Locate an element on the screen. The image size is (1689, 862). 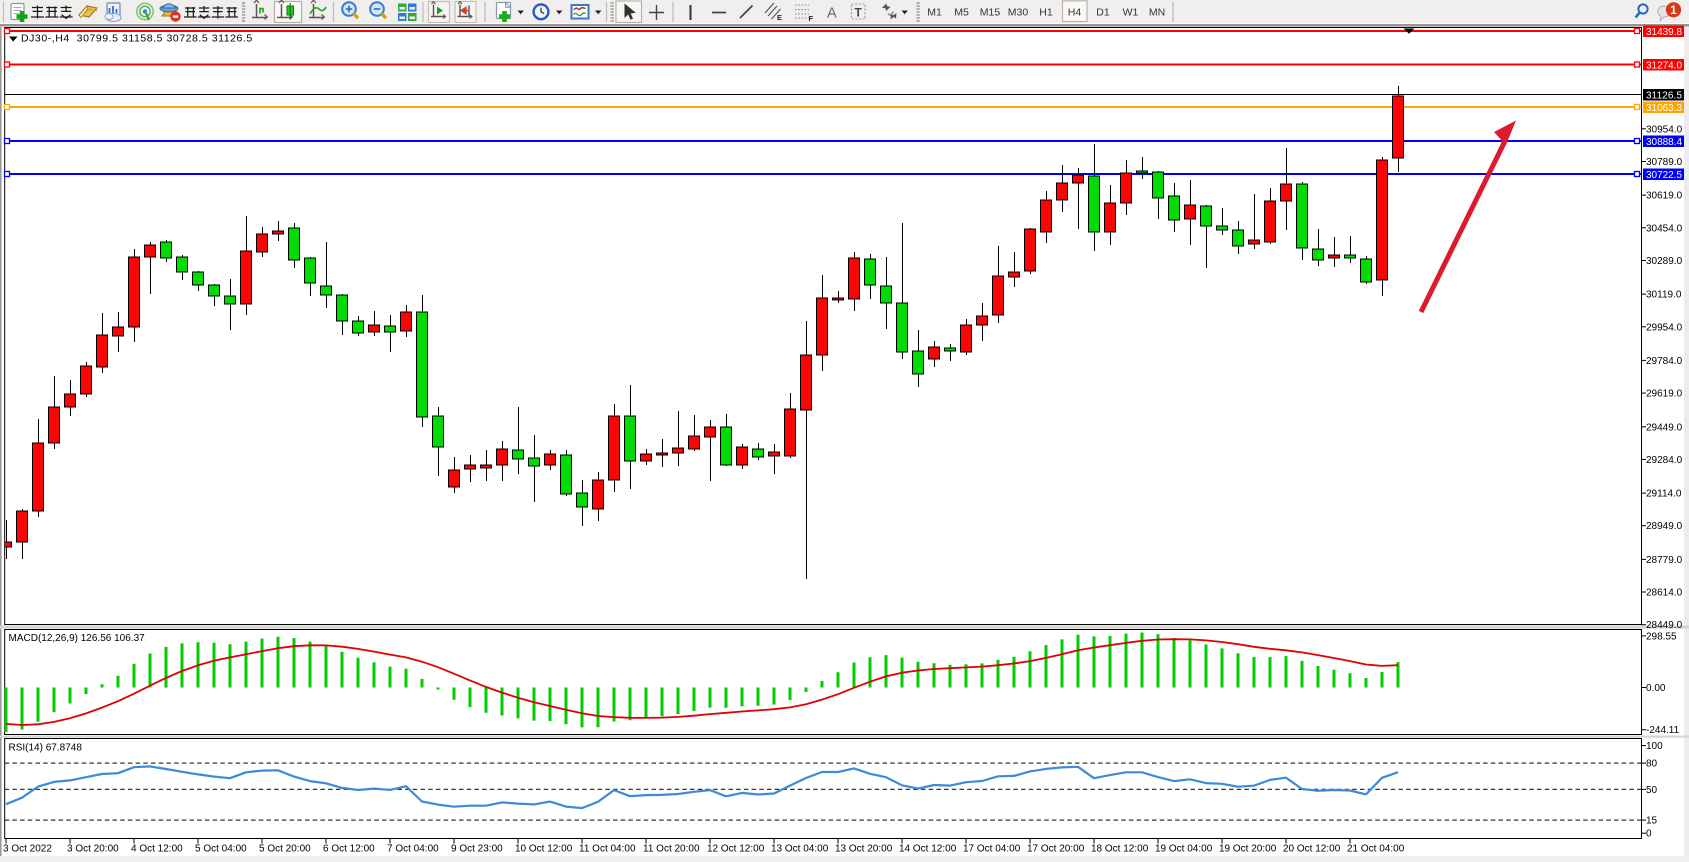
svg-text: H1 is located at coordinates (1046, 13).